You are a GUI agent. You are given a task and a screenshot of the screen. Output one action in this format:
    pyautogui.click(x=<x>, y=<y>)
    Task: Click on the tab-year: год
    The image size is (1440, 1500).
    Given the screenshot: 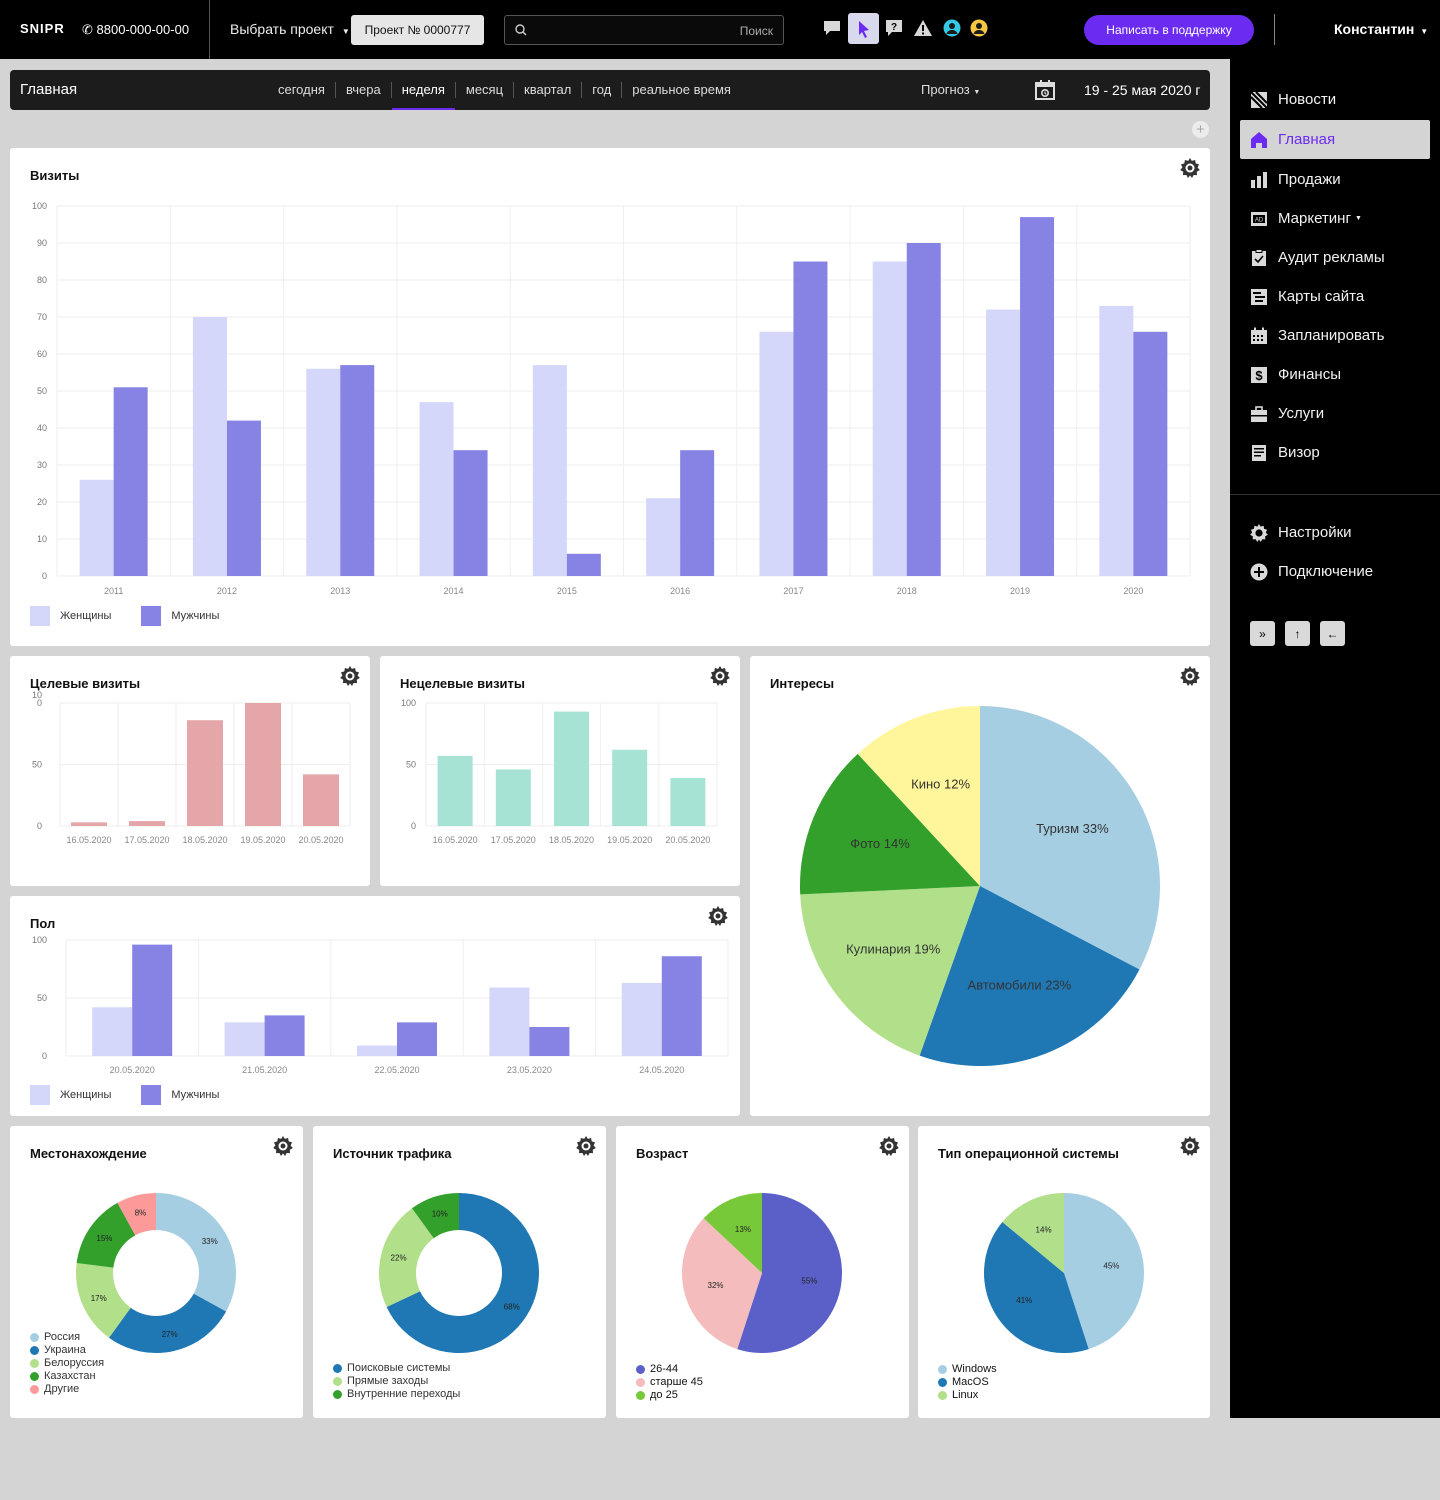 What is the action you would take?
    pyautogui.click(x=602, y=90)
    